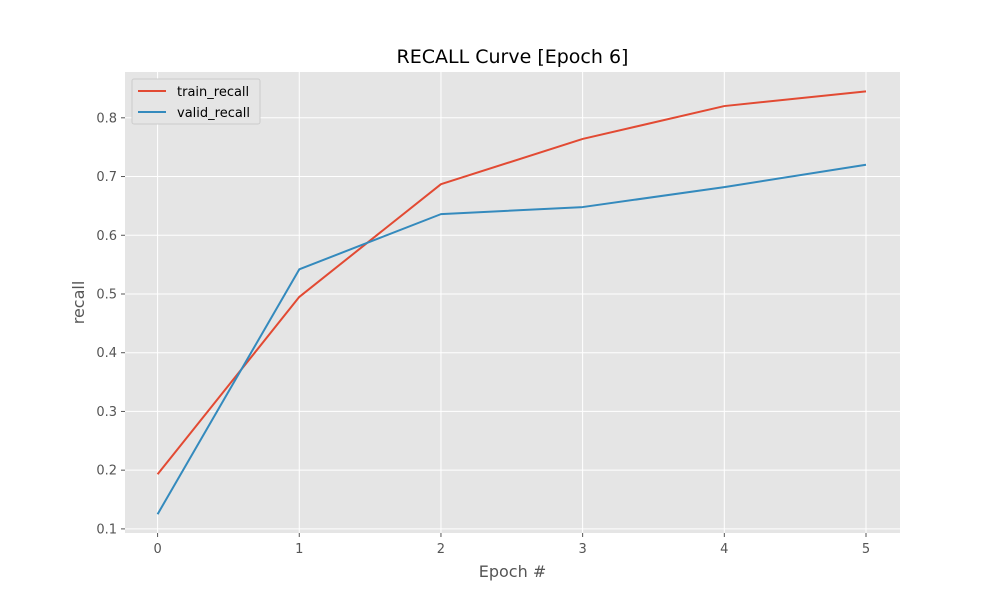 This screenshot has width=1000, height=600. What do you see at coordinates (157, 549) in the screenshot?
I see `x-tick-label: 0` at bounding box center [157, 549].